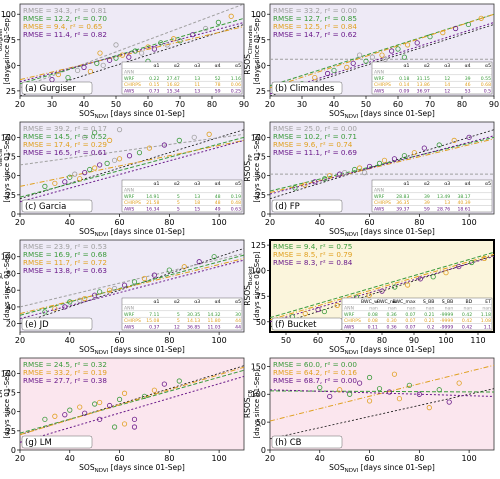 The image size is (500, 479). I want to click on plot-inner, so click(132, 50).